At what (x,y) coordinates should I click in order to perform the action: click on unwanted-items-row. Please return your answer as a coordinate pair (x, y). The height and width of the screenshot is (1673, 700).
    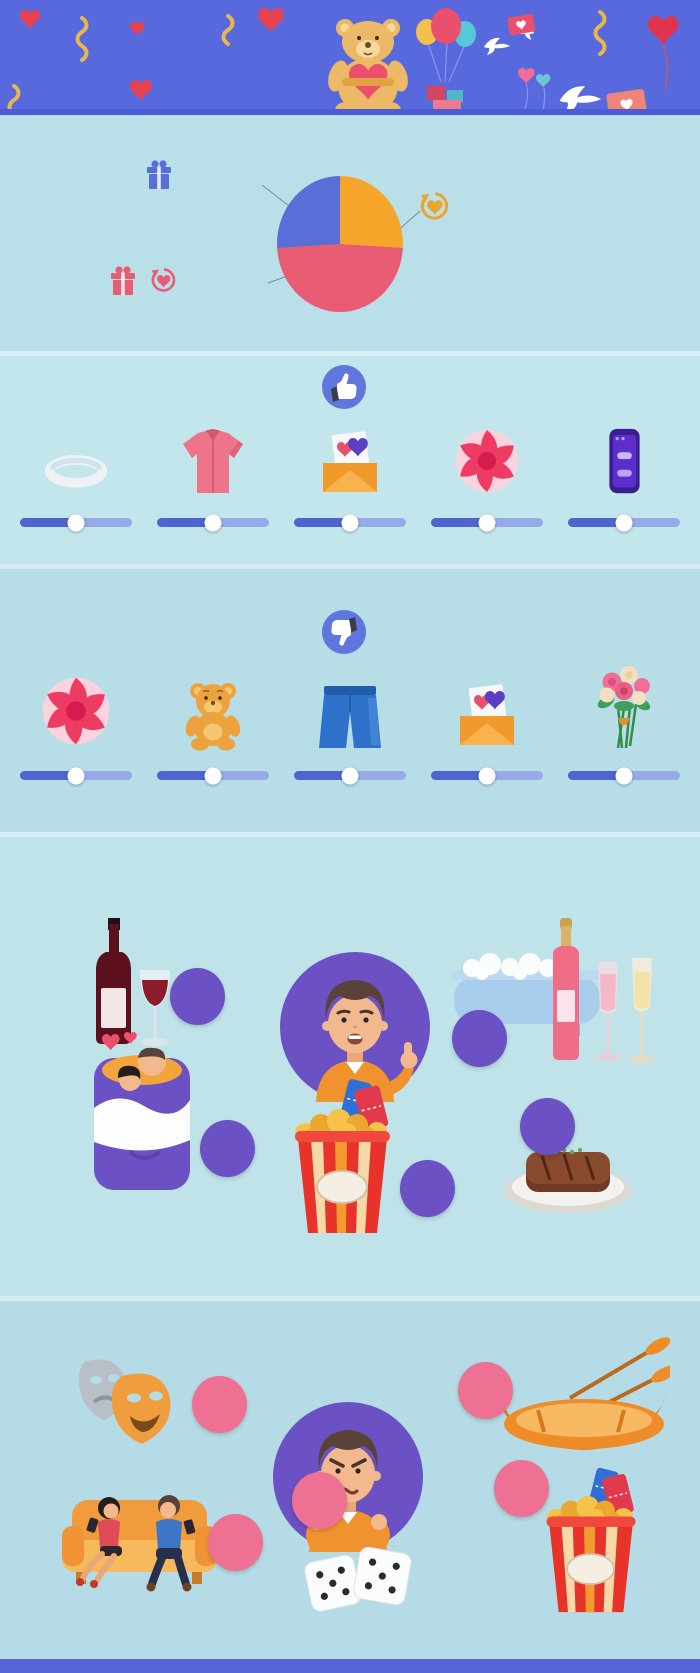
    Looking at the image, I should click on (350, 723).